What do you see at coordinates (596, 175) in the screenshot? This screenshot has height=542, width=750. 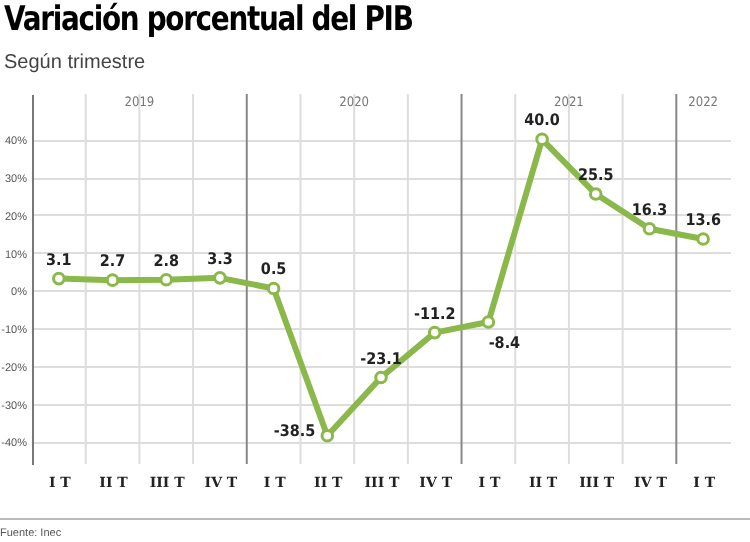 I see `data-label: 25.5` at bounding box center [596, 175].